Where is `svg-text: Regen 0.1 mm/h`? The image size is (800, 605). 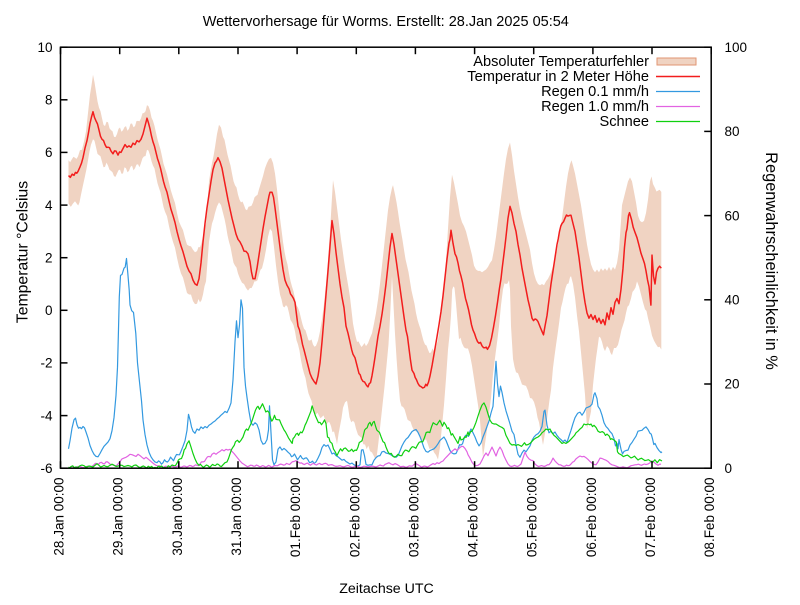
svg-text: Regen 0.1 mm/h is located at coordinates (595, 92).